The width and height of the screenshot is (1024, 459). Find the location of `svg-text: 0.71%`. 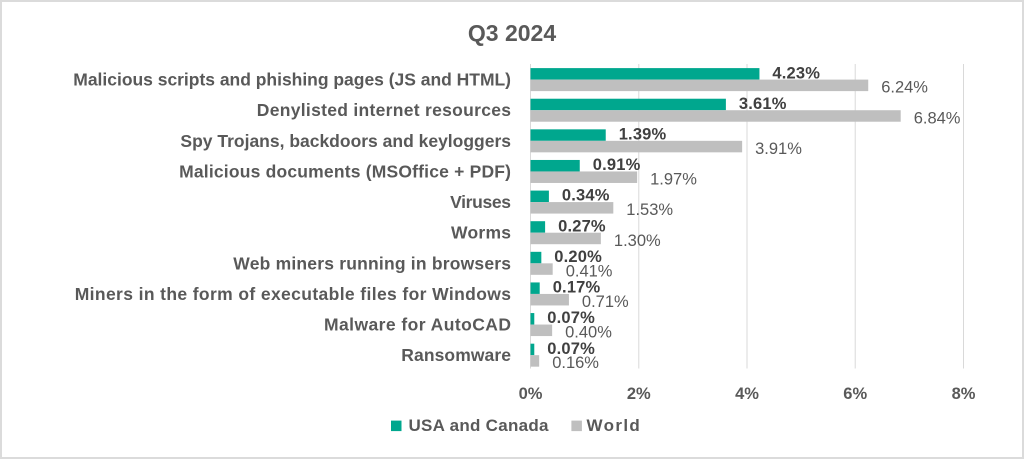

svg-text: 0.71% is located at coordinates (605, 302).